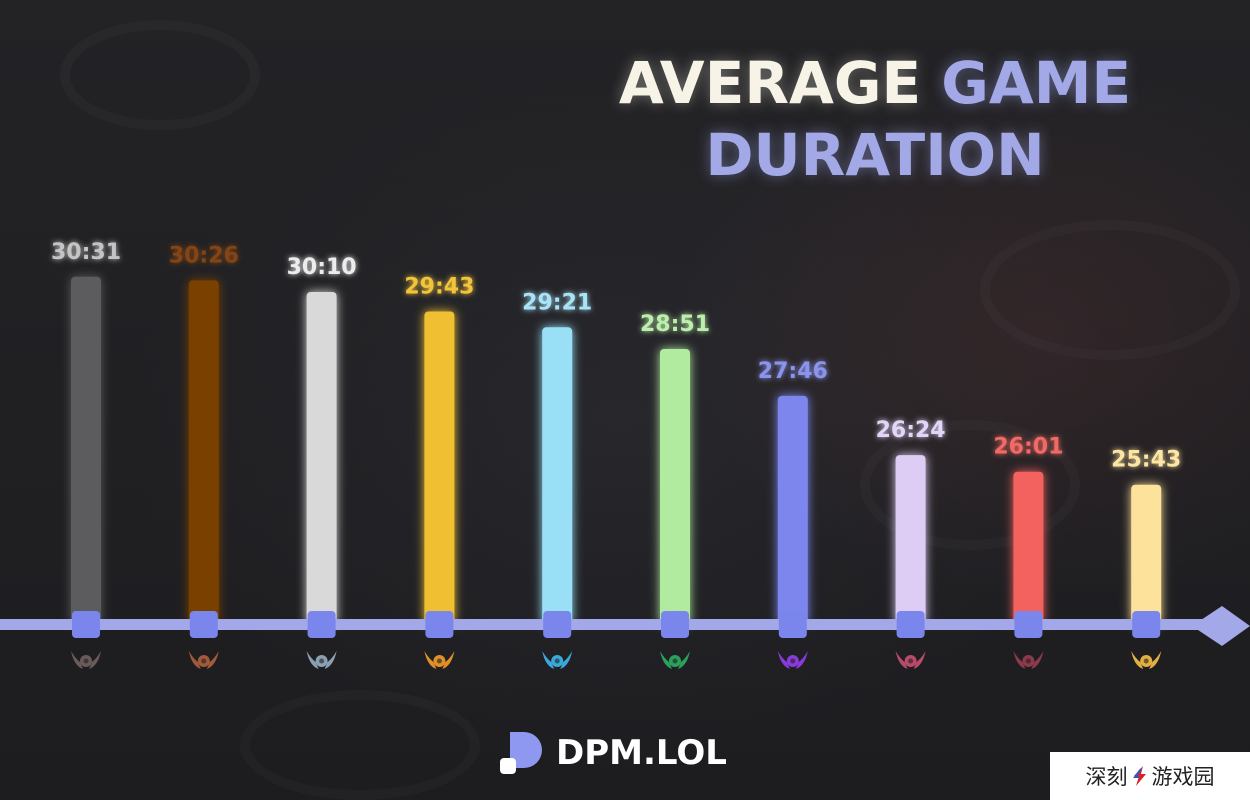 This screenshot has width=1250, height=800. Describe the element at coordinates (86, 660) in the screenshot. I see `rank-icon-iron` at that location.